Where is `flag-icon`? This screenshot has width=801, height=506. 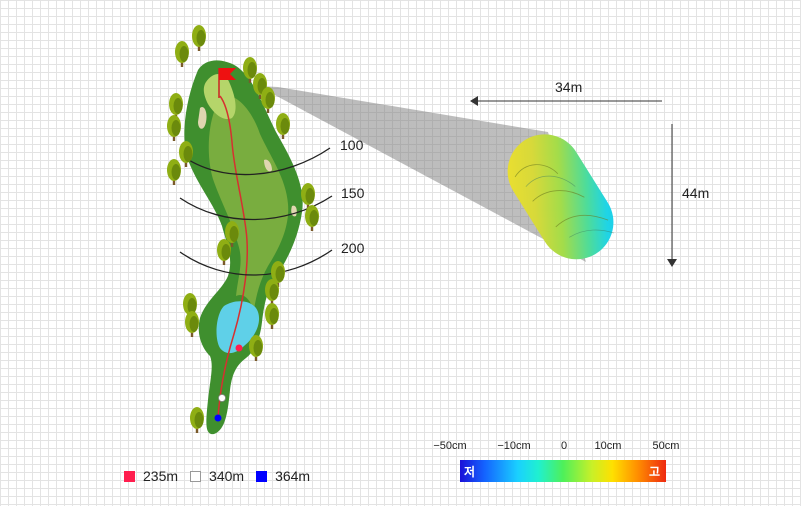
flag-icon is located at coordinates (227, 74).